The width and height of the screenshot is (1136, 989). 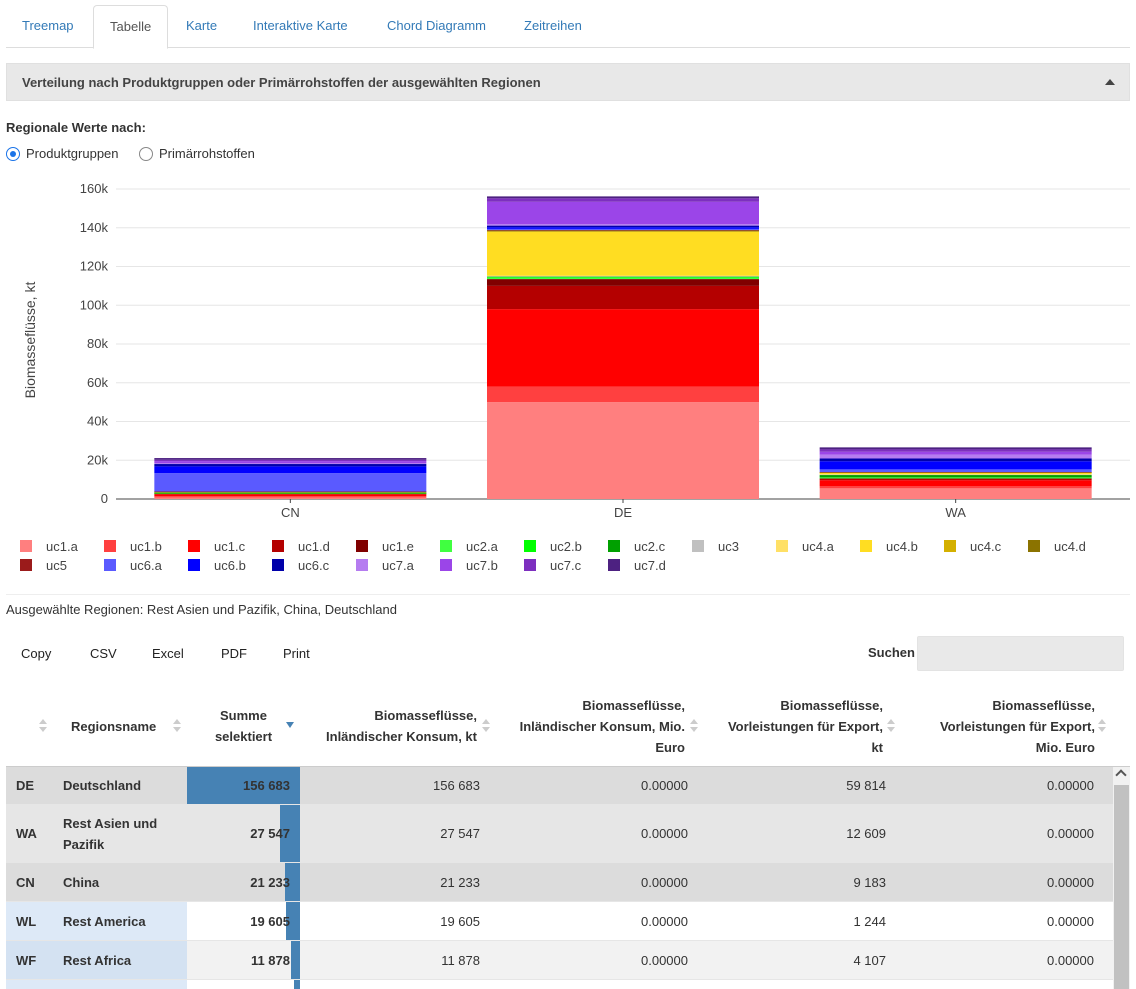 What do you see at coordinates (34, 726) in the screenshot?
I see `column-header-code` at bounding box center [34, 726].